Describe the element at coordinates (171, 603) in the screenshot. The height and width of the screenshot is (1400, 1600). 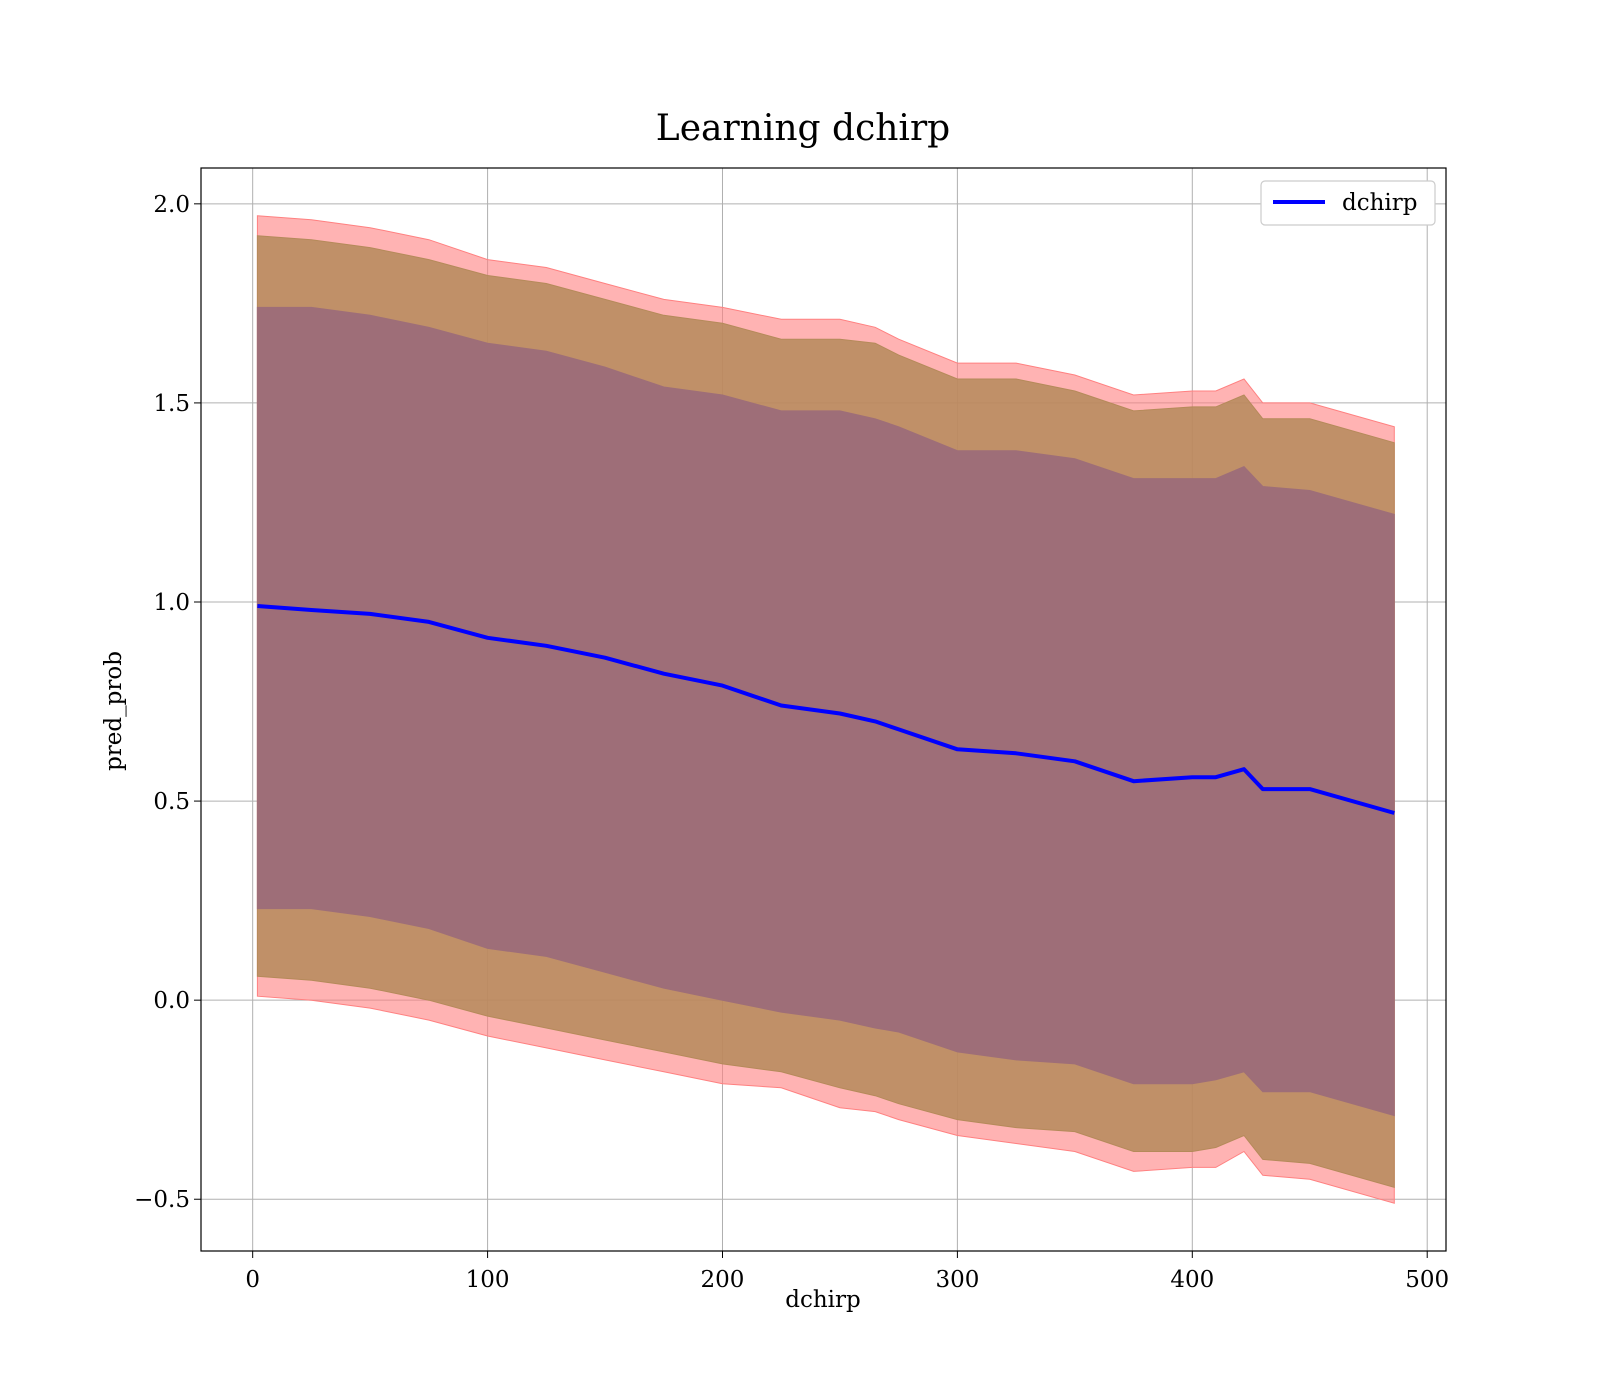
I see `y-tick-label: 1.0` at that location.